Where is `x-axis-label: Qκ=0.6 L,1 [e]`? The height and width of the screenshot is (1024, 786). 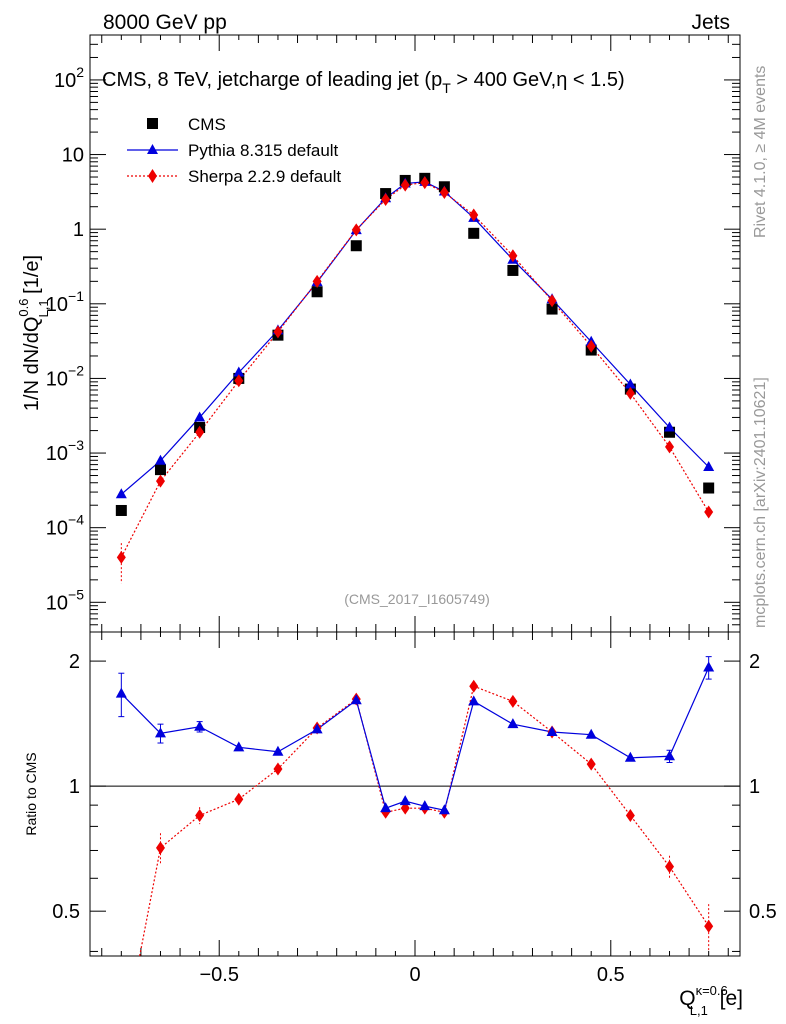
x-axis-label: Qκ=0.6 L,1 [e] is located at coordinates (711, 1000).